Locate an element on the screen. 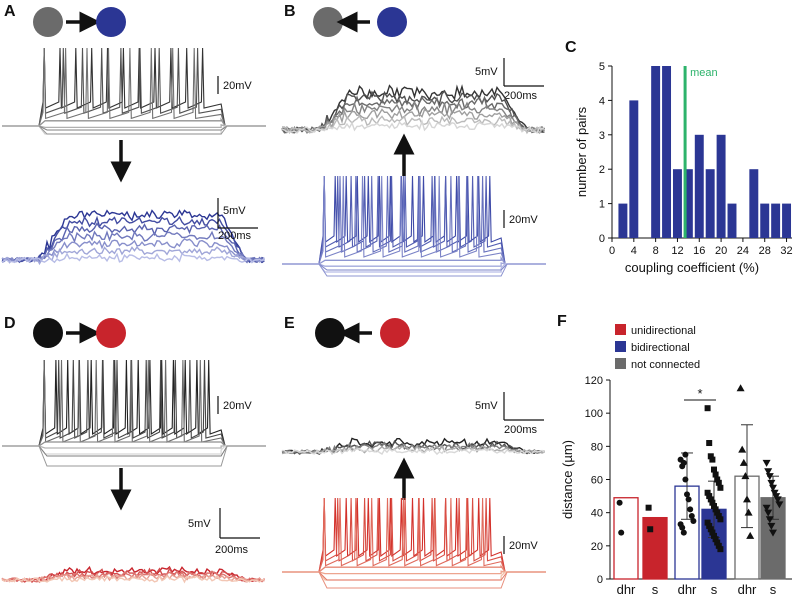  y-tick-label: 4 is located at coordinates (602, 101).